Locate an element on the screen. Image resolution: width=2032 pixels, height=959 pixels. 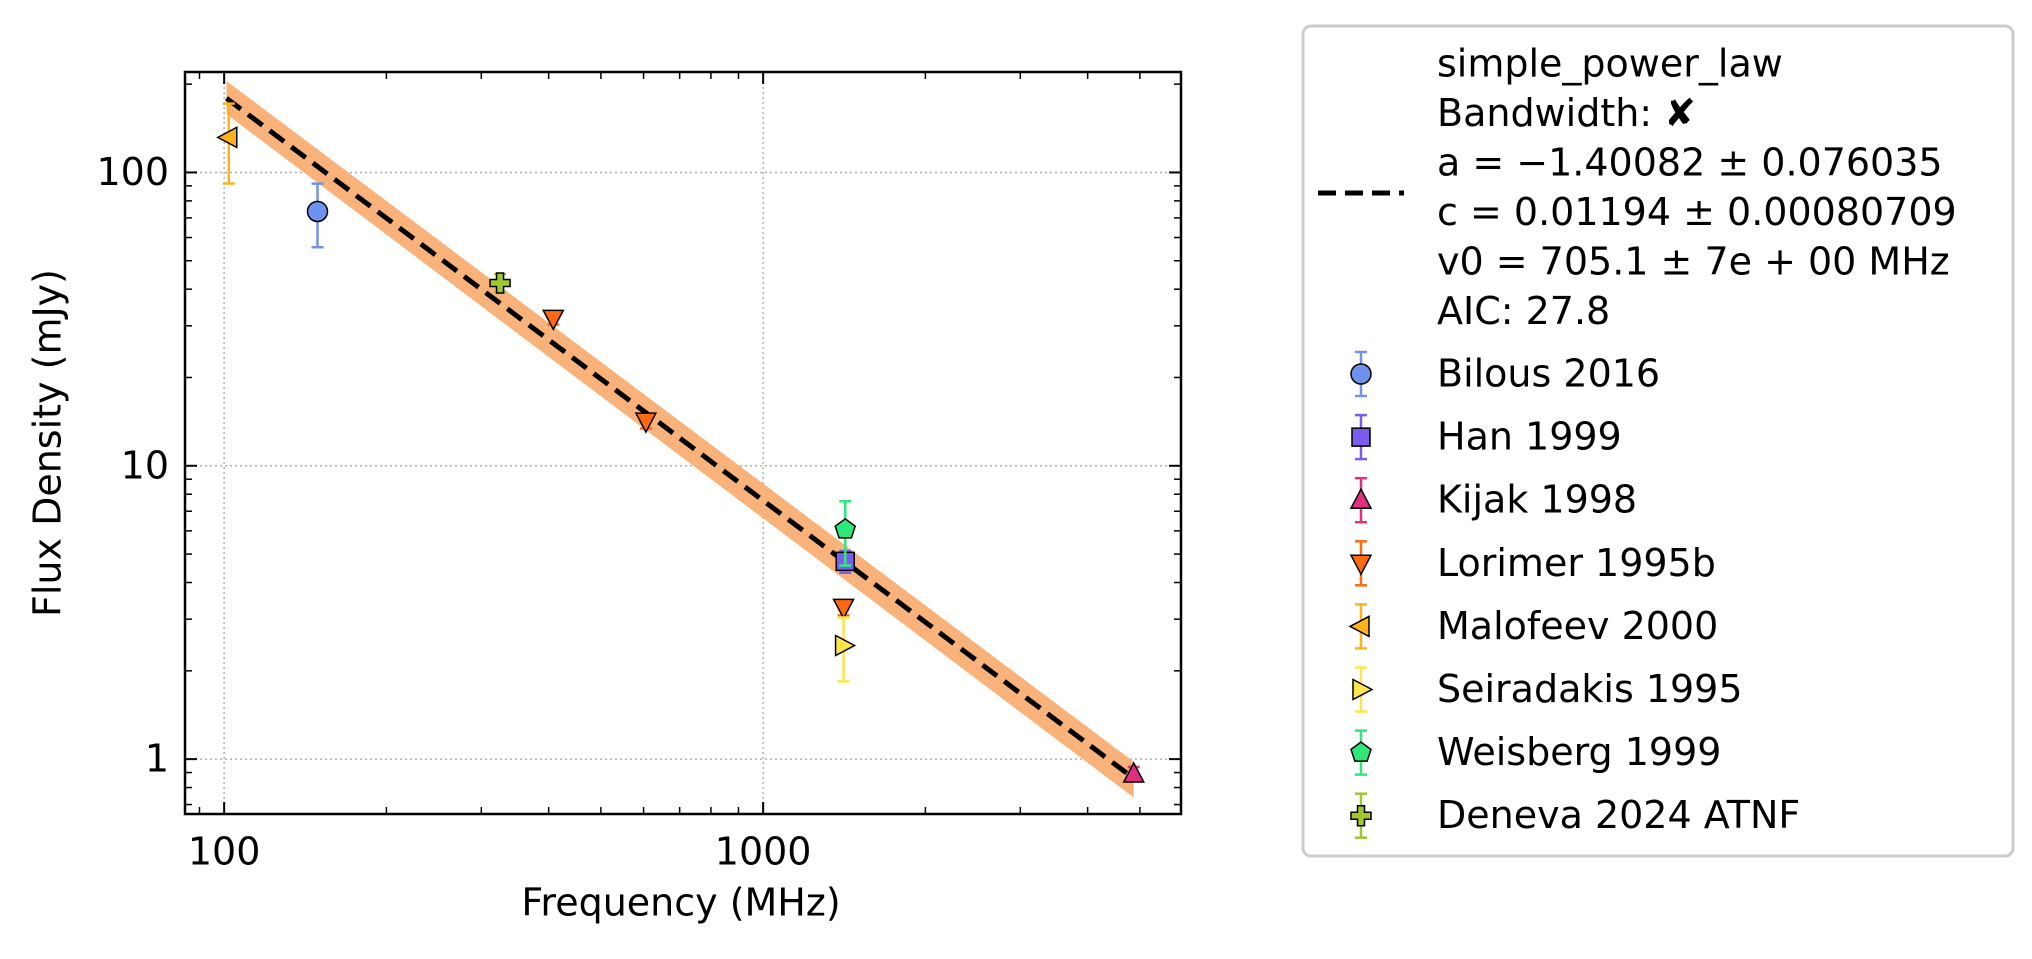
y-tick-label: 1 is located at coordinates (157, 759).